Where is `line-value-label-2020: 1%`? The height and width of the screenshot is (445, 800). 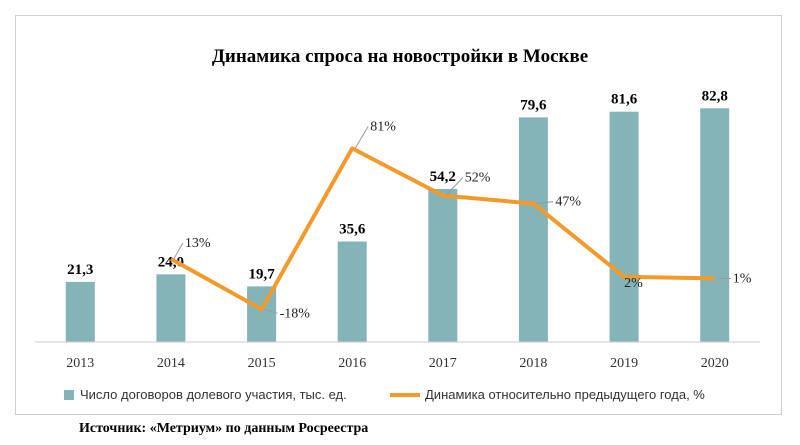 line-value-label-2020: 1% is located at coordinates (742, 278).